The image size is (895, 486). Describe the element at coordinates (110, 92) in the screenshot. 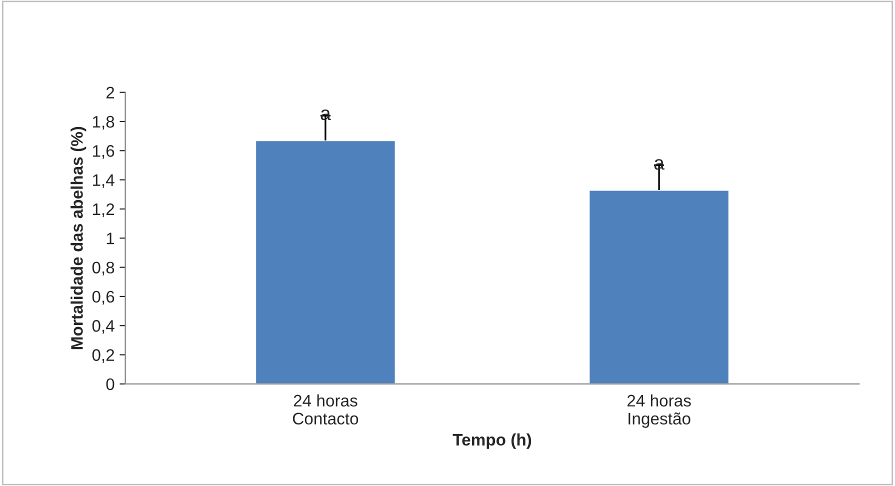

I see `y-tick-label: 2` at that location.